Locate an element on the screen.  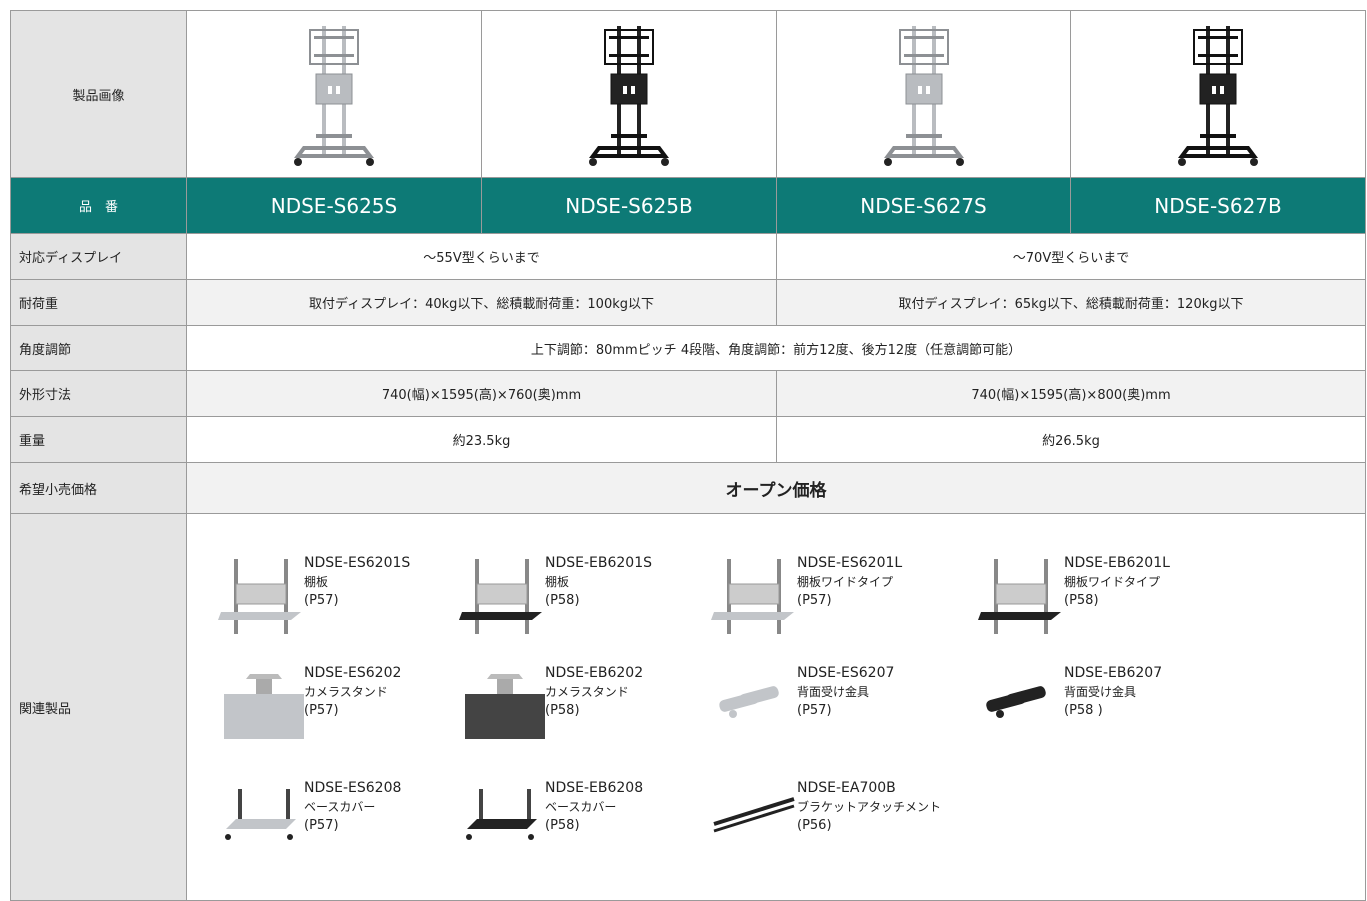
item-text: NDSE-EB6202 カメラスタンド (P58) is located at coordinates (594, 692).